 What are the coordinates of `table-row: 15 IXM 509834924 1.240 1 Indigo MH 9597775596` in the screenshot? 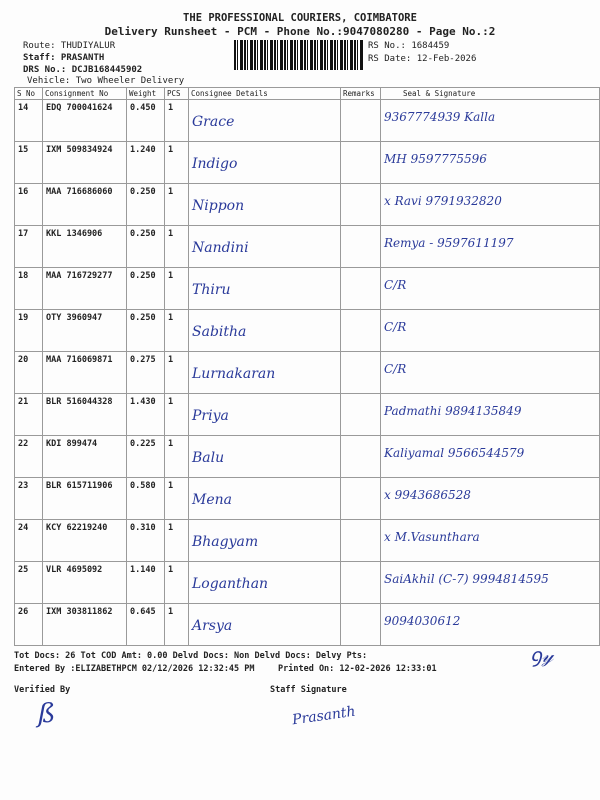 It's located at (307, 162).